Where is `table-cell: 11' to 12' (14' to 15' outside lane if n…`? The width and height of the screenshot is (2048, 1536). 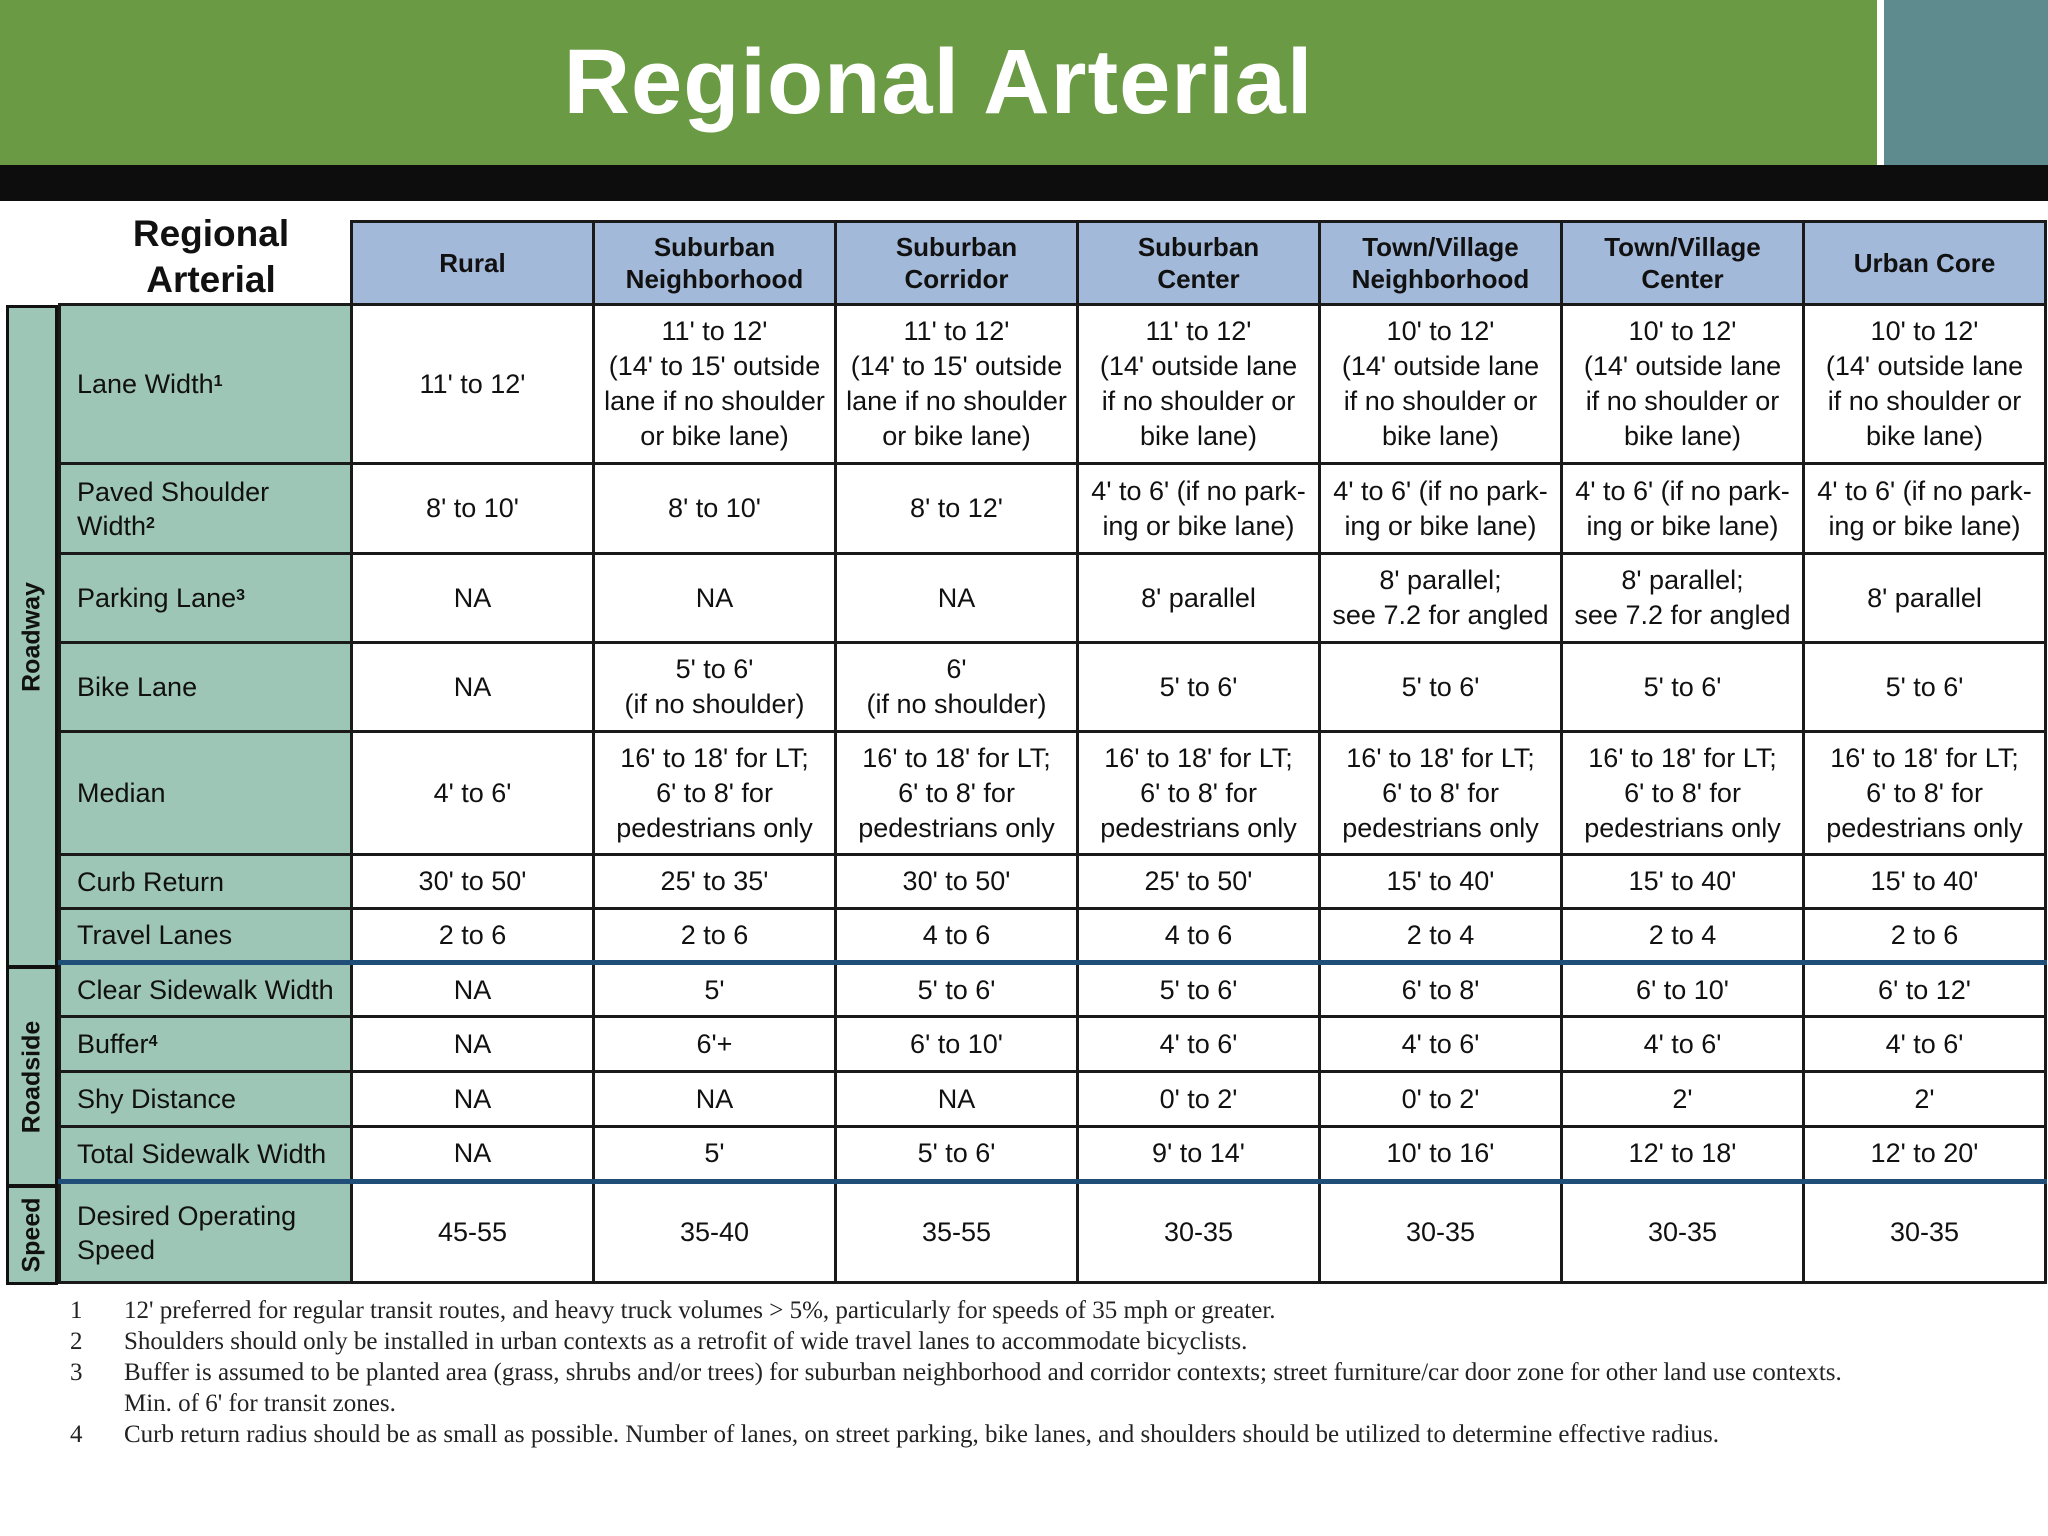
table-cell: 11' to 12' (14' to 15' outside lane if n… is located at coordinates (714, 384).